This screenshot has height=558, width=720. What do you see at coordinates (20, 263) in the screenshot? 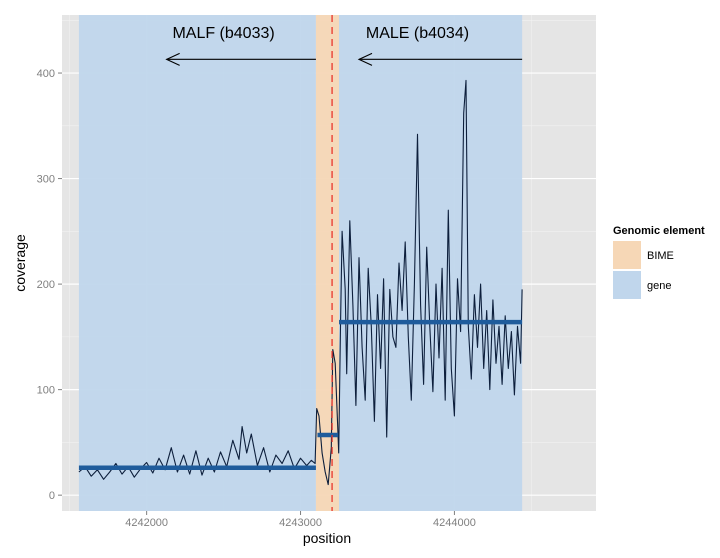
I see `y-axis-title: coverage` at bounding box center [20, 263].